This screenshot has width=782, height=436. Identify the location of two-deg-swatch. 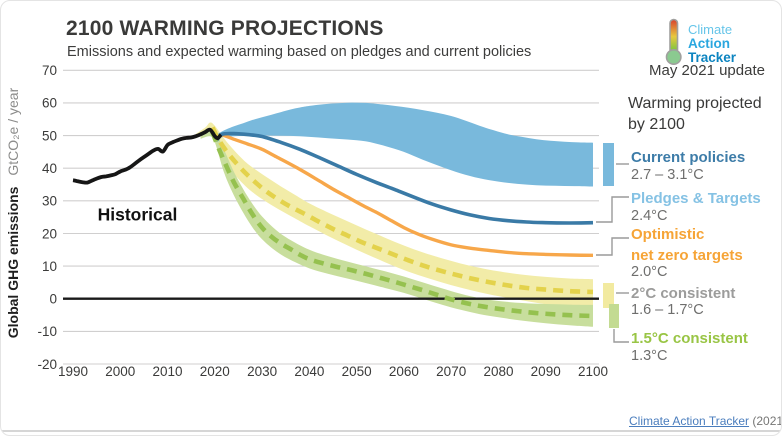
(608, 295).